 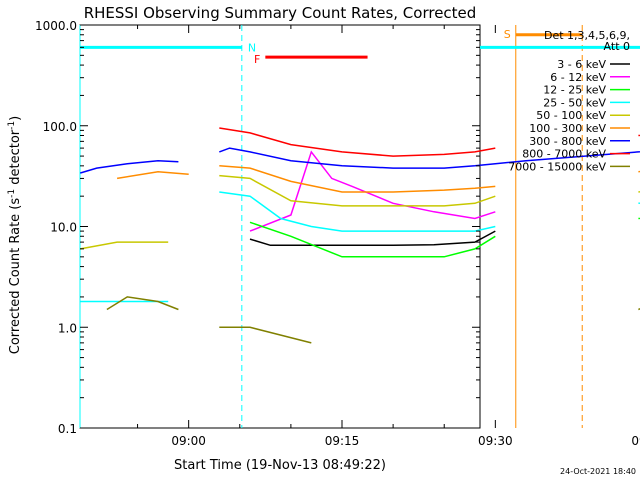 I want to click on legend-label: 800 - 7000 keV, so click(x=564, y=154).